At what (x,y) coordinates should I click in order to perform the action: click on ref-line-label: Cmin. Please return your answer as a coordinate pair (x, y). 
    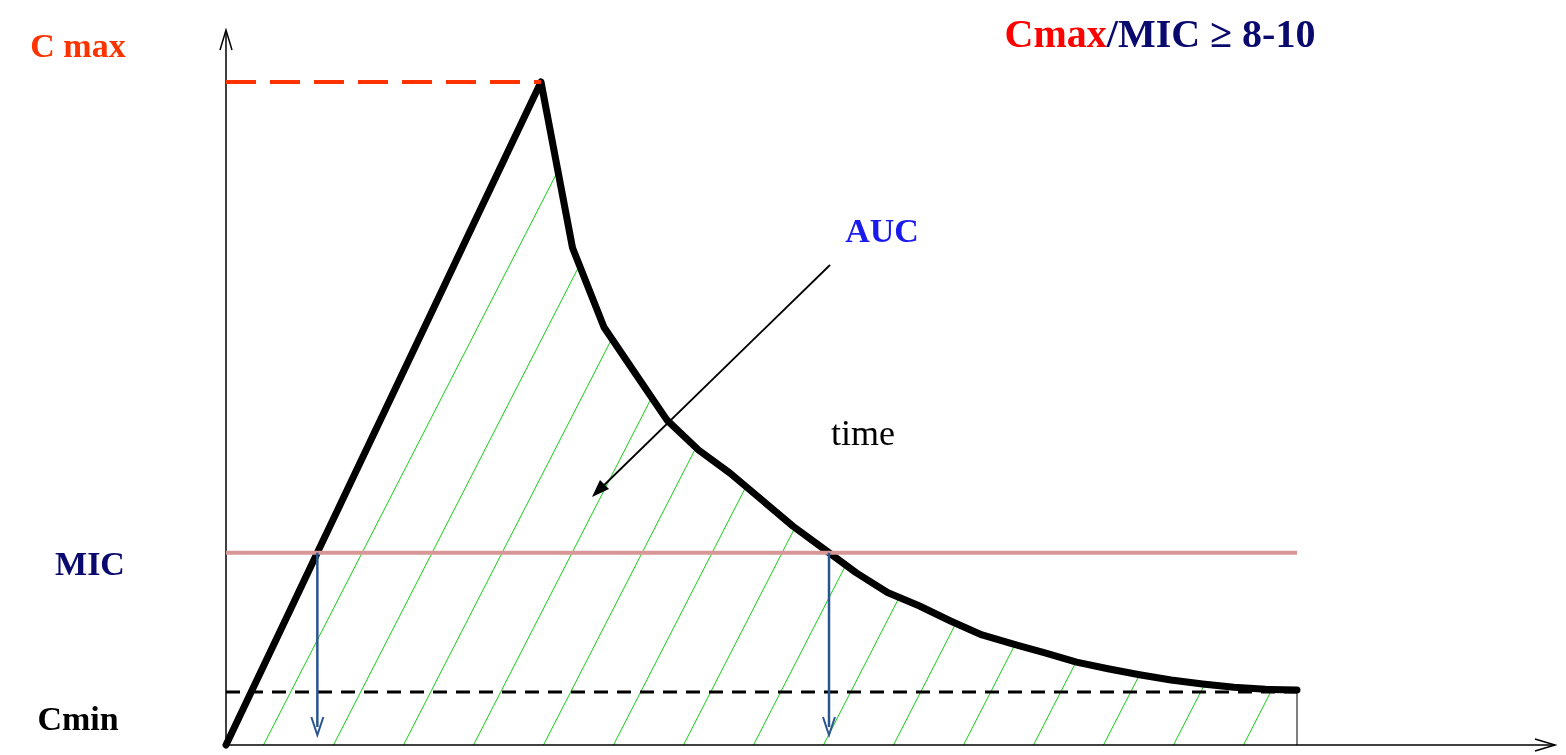
    Looking at the image, I should click on (78, 718).